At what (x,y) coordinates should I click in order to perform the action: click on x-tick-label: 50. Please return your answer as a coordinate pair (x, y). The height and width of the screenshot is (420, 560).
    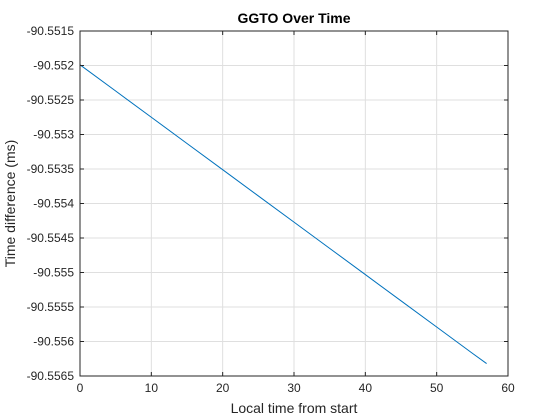
    Looking at the image, I should click on (437, 388).